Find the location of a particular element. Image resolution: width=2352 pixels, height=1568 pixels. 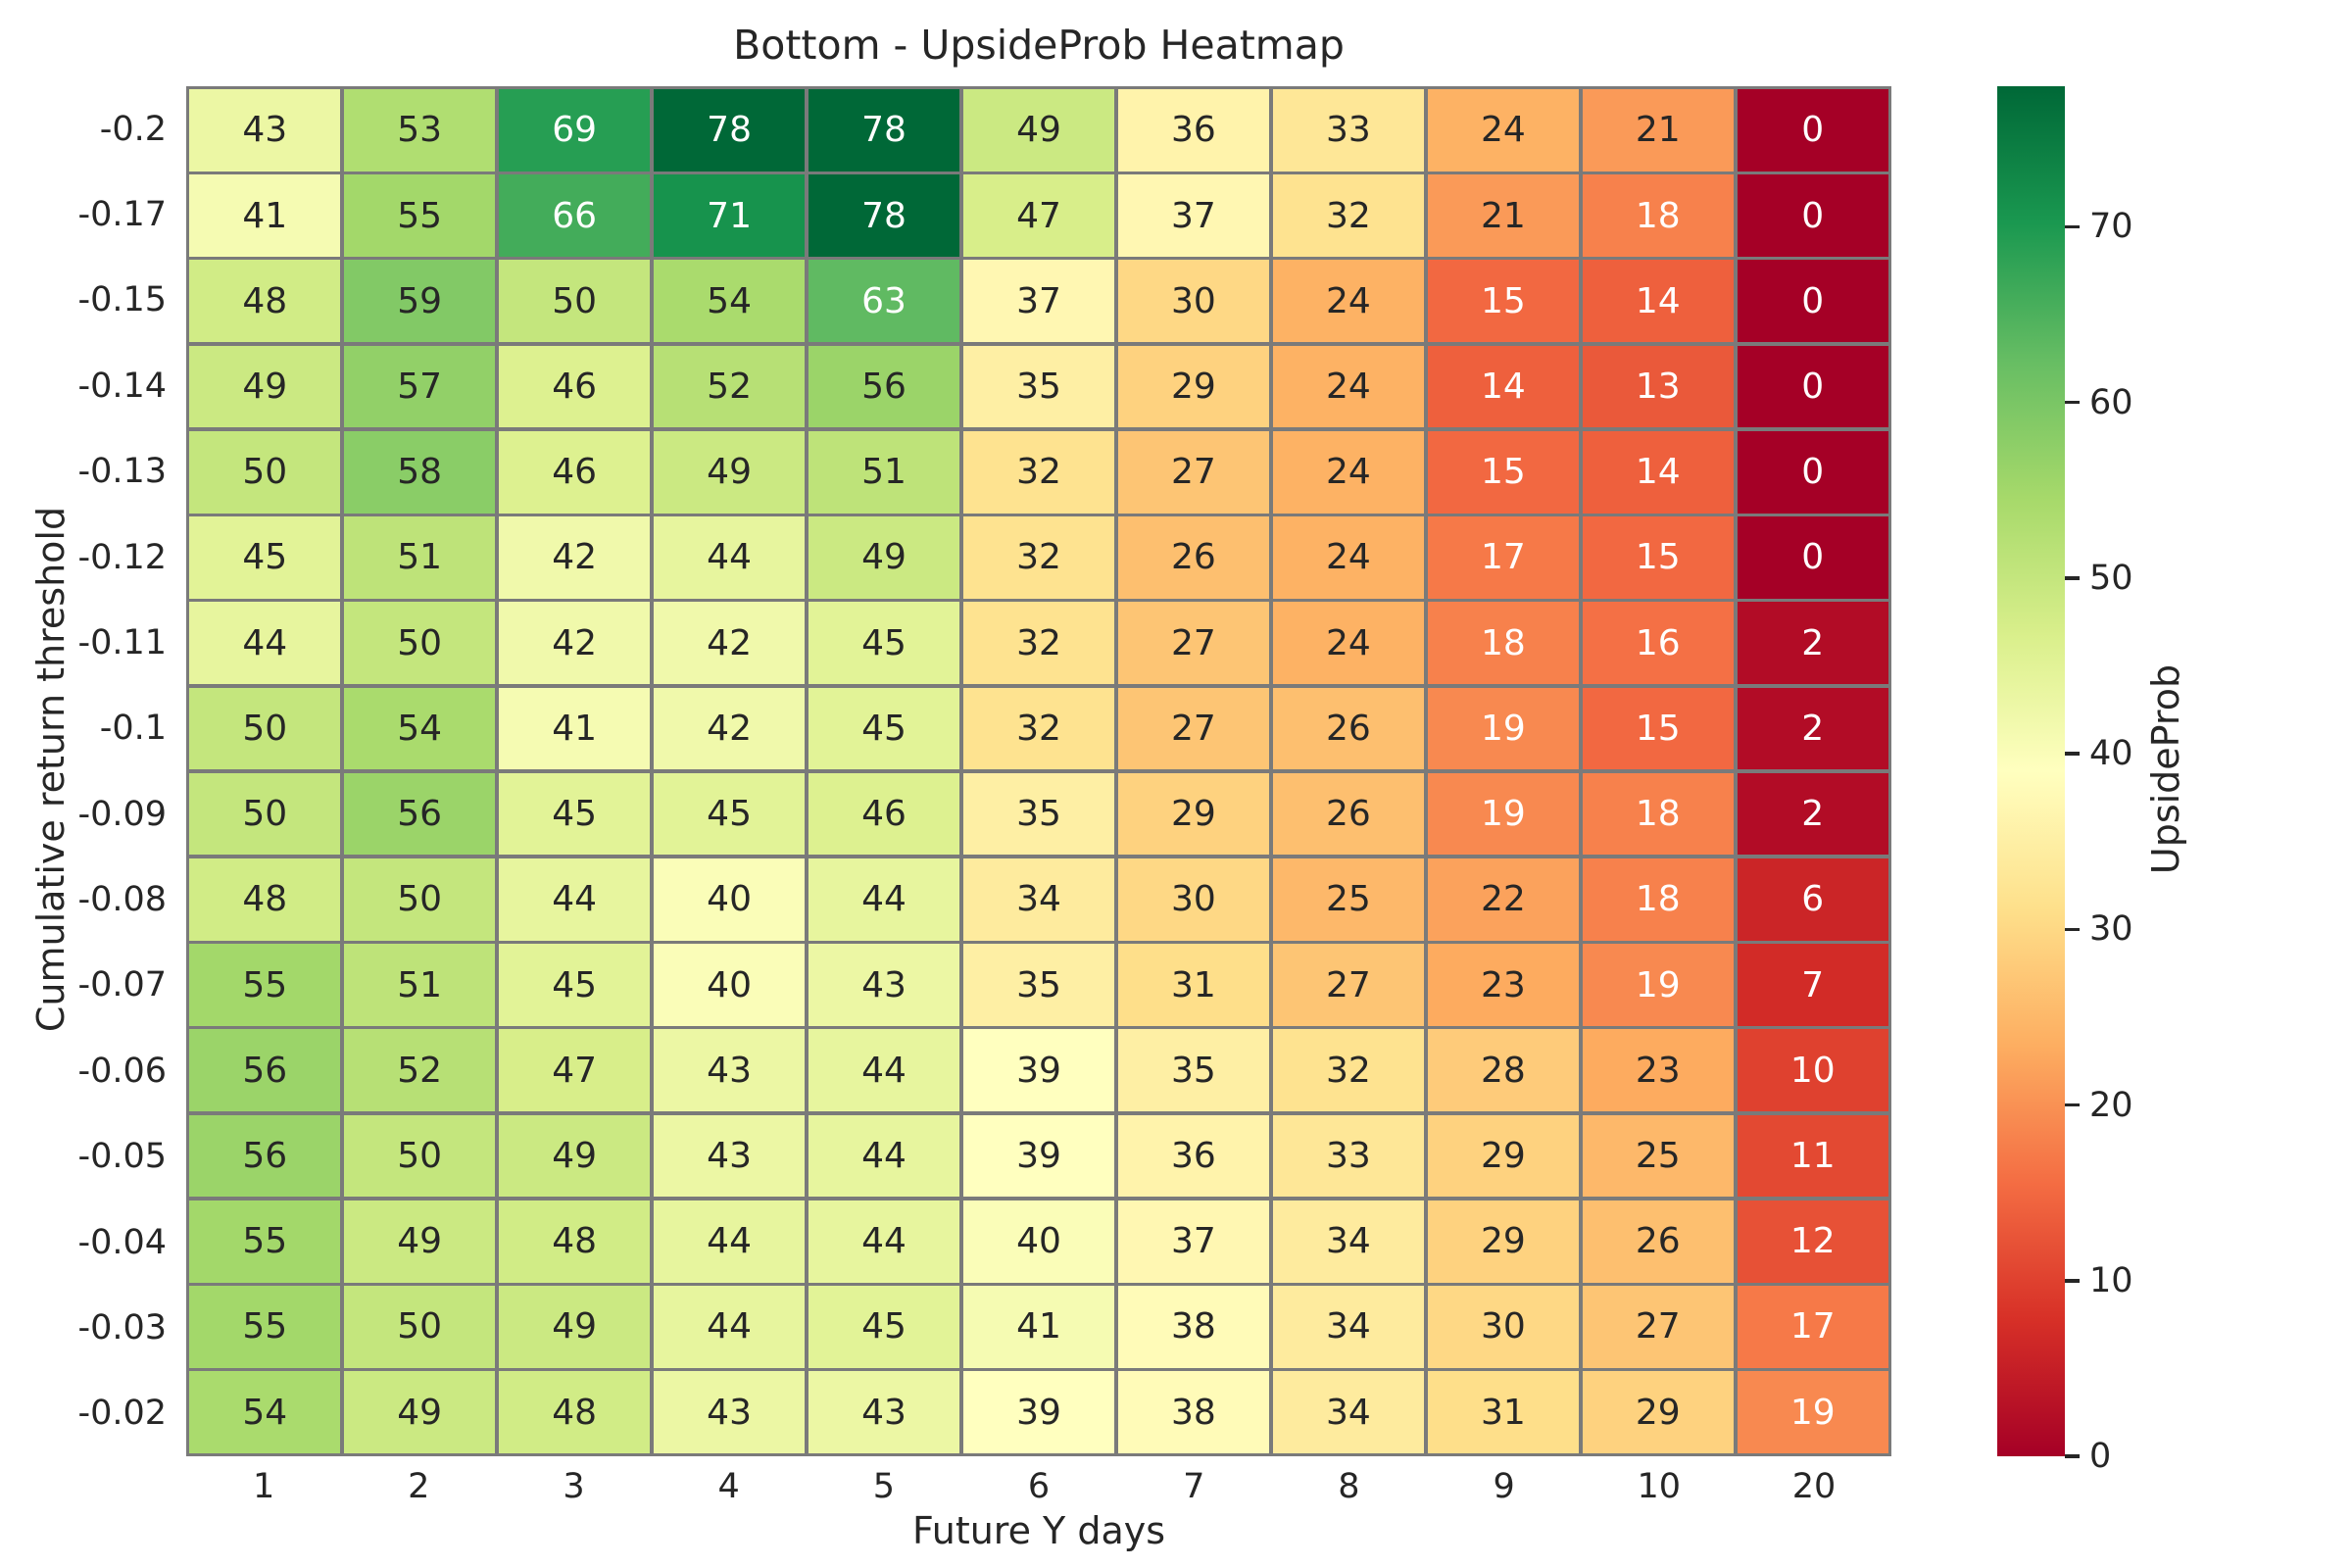

y-tick-label: -0.15 is located at coordinates (122, 300).